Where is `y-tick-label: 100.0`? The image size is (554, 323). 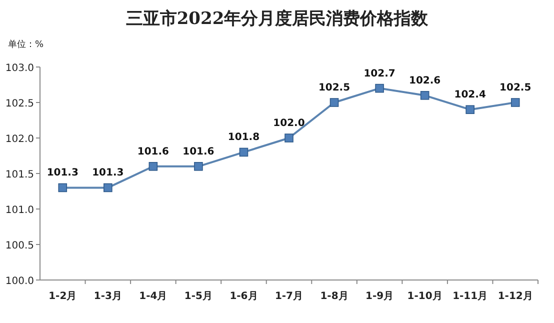
y-tick-label: 100.0 is located at coordinates (19, 281).